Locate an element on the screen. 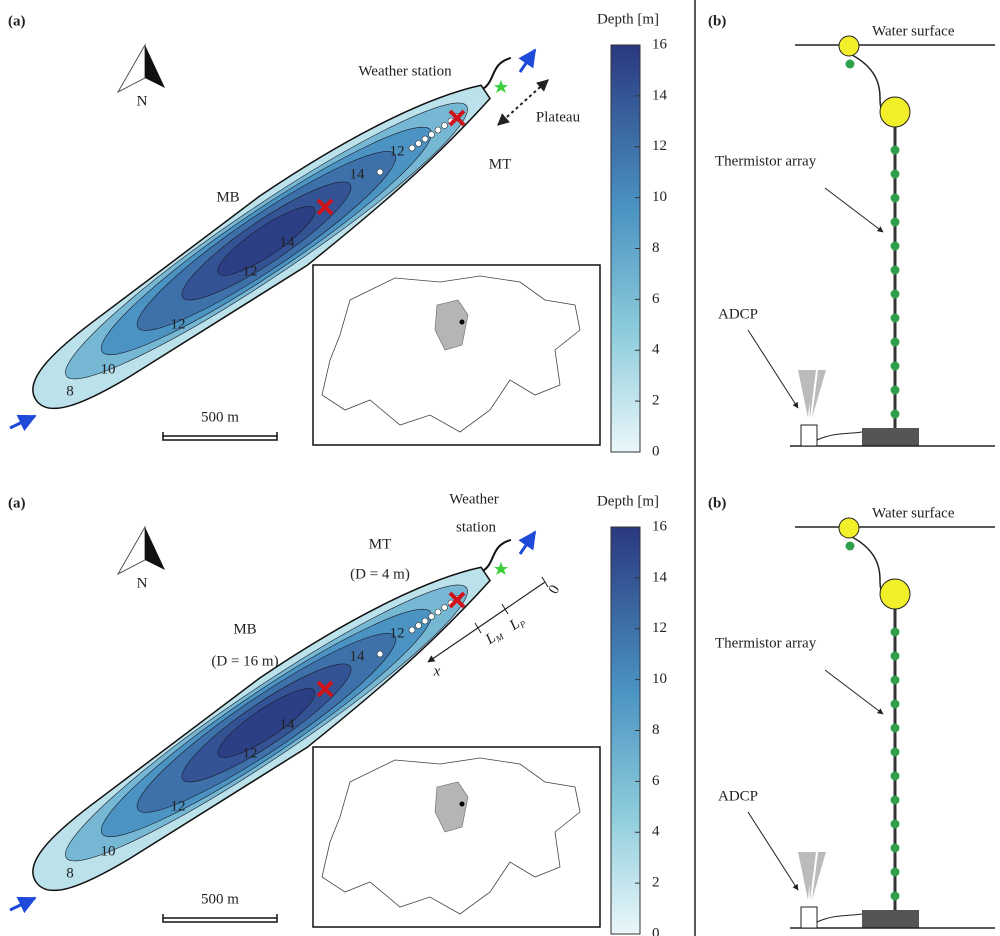  catchment is located at coordinates (451, 807).